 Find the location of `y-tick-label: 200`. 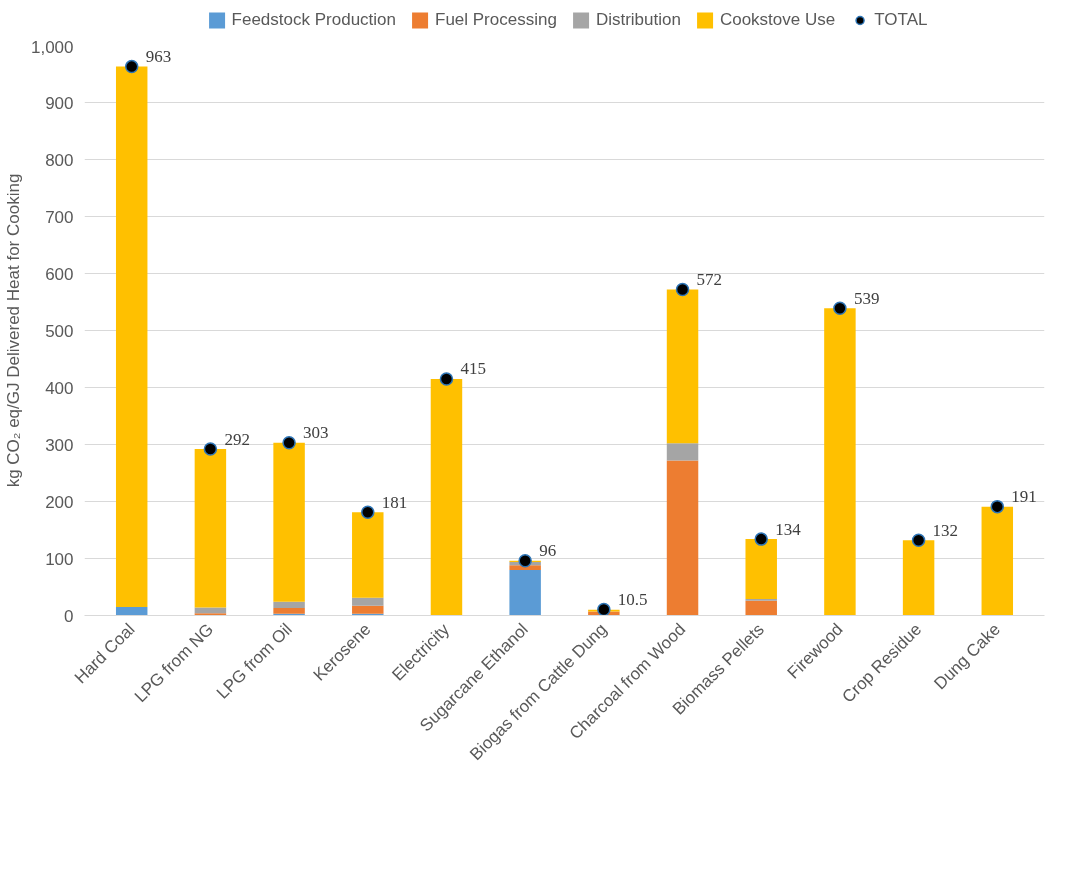

y-tick-label: 200 is located at coordinates (59, 502).